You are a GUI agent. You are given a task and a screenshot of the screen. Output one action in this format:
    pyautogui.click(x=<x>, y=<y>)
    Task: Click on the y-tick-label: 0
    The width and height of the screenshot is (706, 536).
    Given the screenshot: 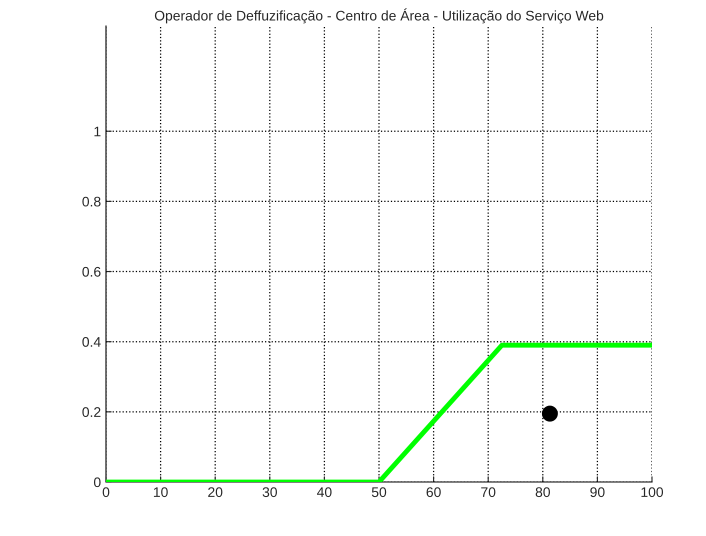 What is the action you would take?
    pyautogui.click(x=97, y=482)
    